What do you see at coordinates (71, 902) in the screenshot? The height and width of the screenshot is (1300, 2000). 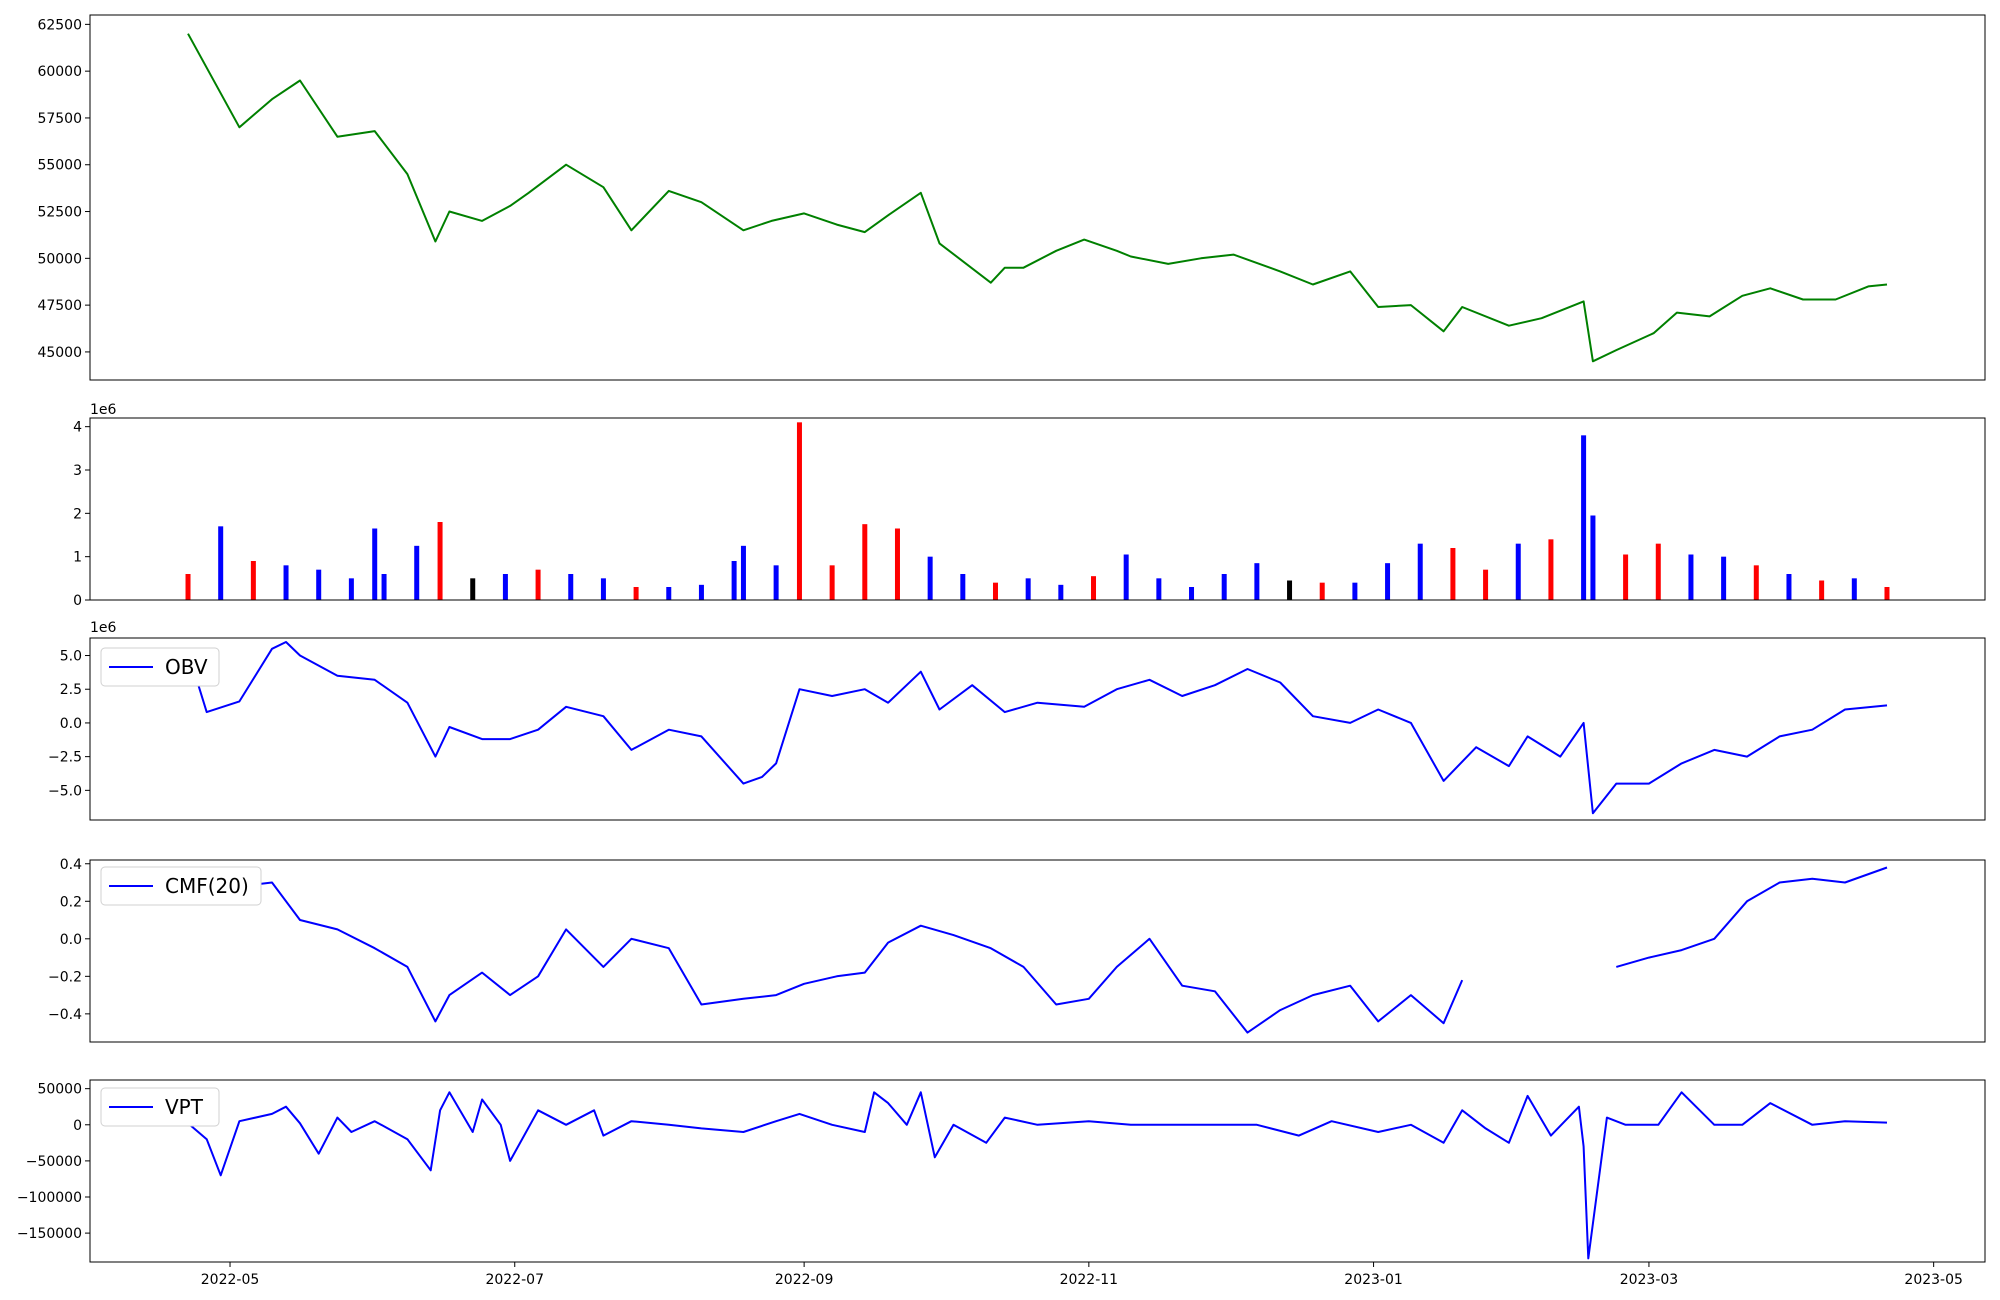 I see `cmf-20--ytick-label: 0.2` at bounding box center [71, 902].